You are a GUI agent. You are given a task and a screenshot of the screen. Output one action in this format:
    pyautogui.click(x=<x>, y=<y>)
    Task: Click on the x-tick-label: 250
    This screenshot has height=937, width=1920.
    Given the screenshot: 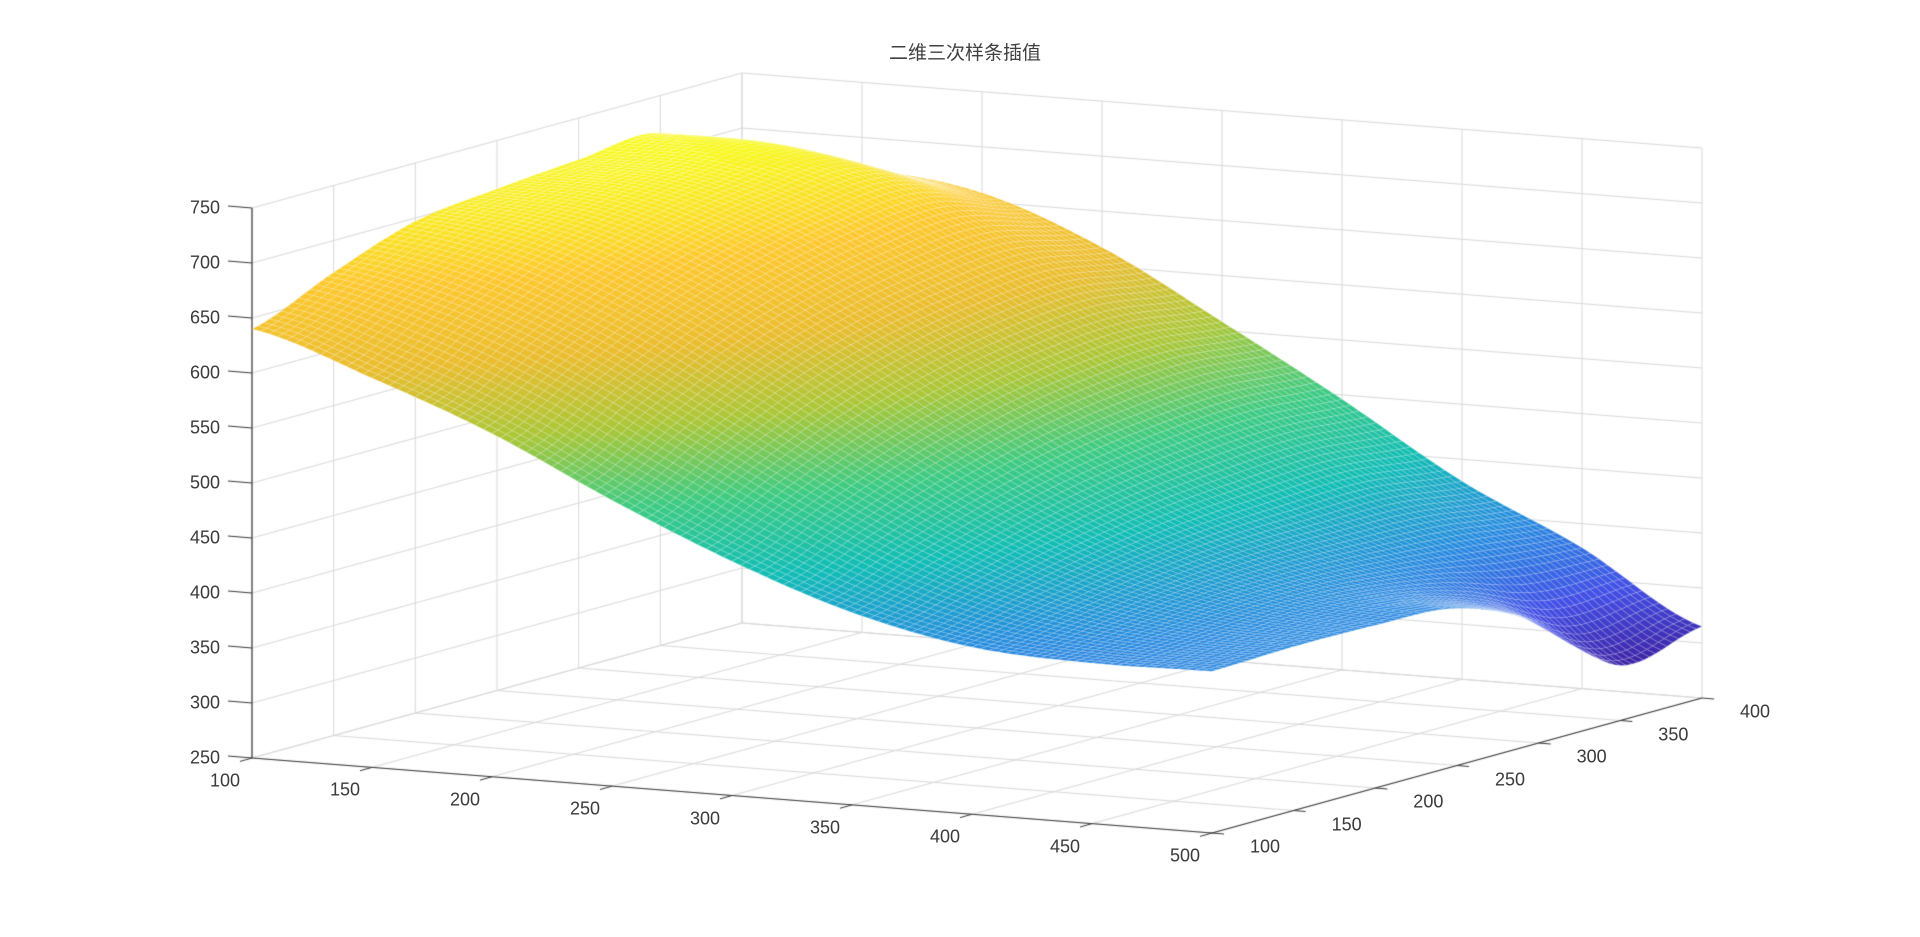 What is the action you would take?
    pyautogui.click(x=585, y=808)
    